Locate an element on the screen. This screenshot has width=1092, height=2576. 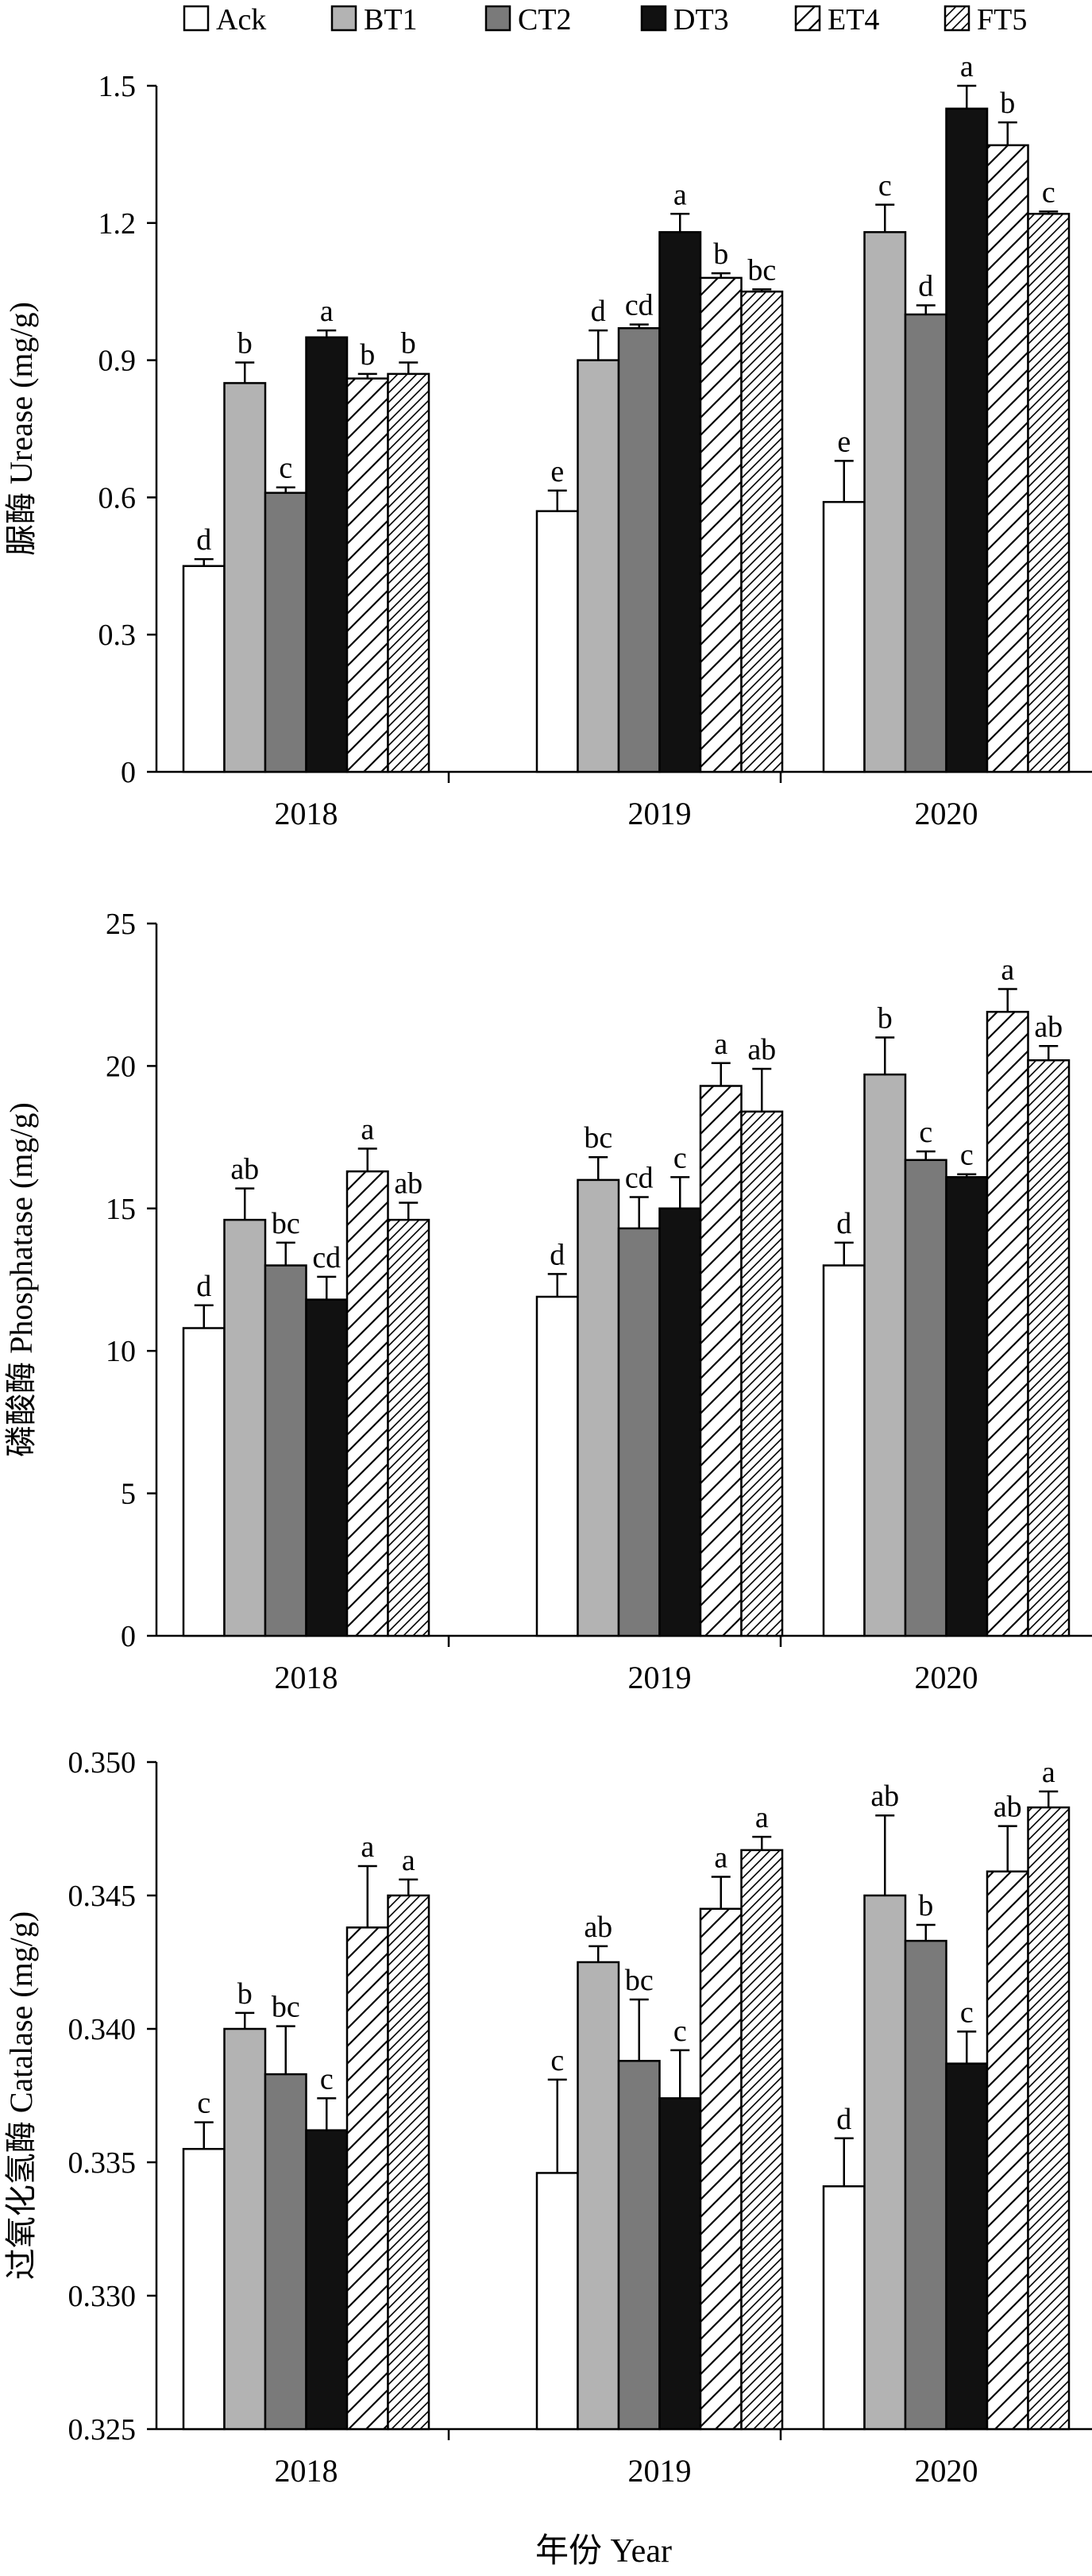
y-tick-label: 0.9 is located at coordinates (117, 361).